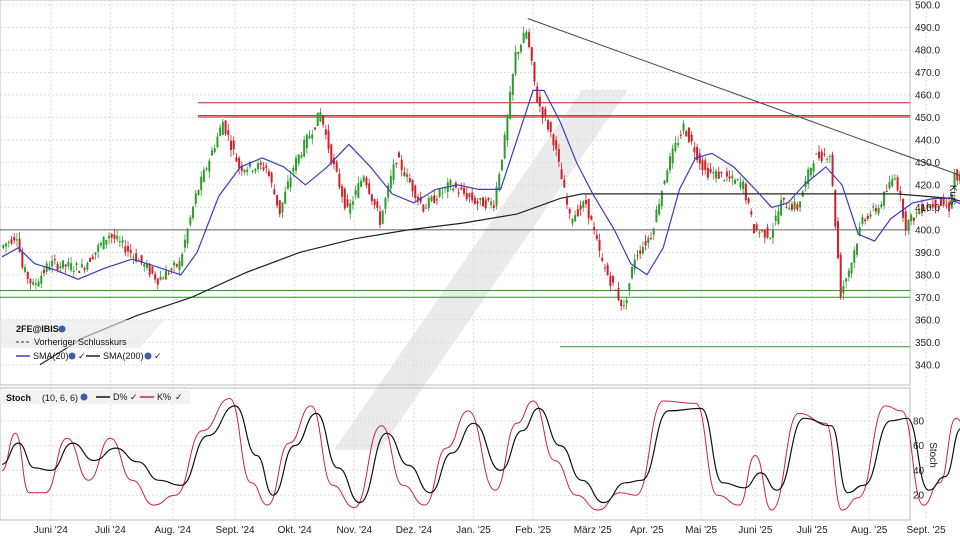  I want to click on sma200-settings-icon, so click(148, 356).